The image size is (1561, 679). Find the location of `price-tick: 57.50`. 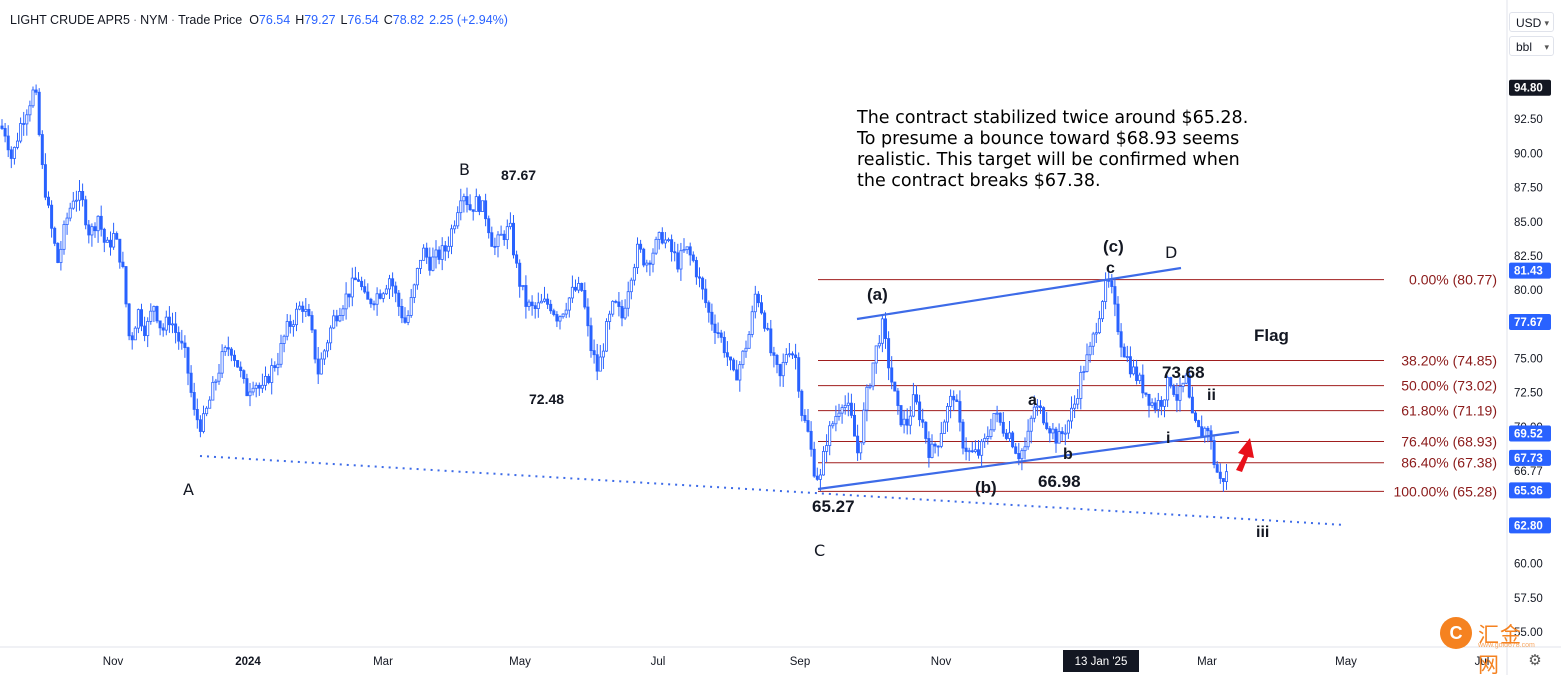

price-tick: 57.50 is located at coordinates (1528, 599).